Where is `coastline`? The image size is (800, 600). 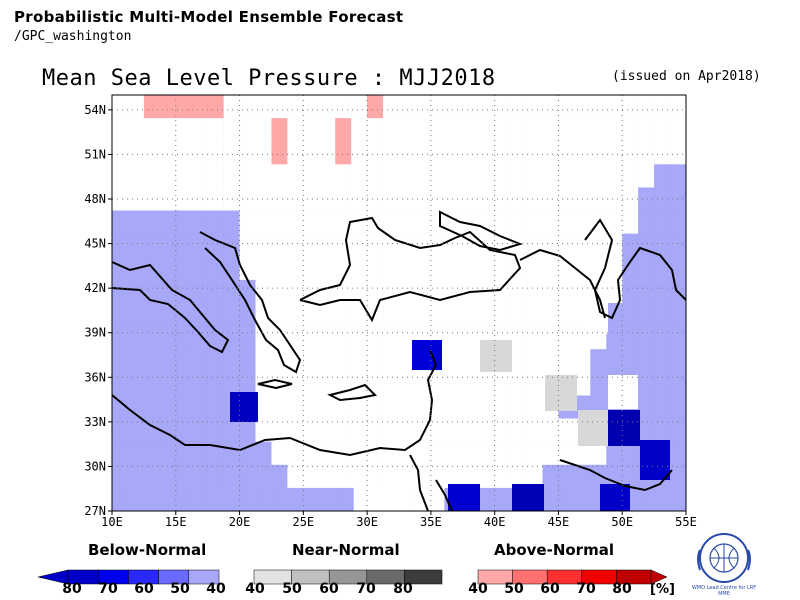 coastline is located at coordinates (275, 384).